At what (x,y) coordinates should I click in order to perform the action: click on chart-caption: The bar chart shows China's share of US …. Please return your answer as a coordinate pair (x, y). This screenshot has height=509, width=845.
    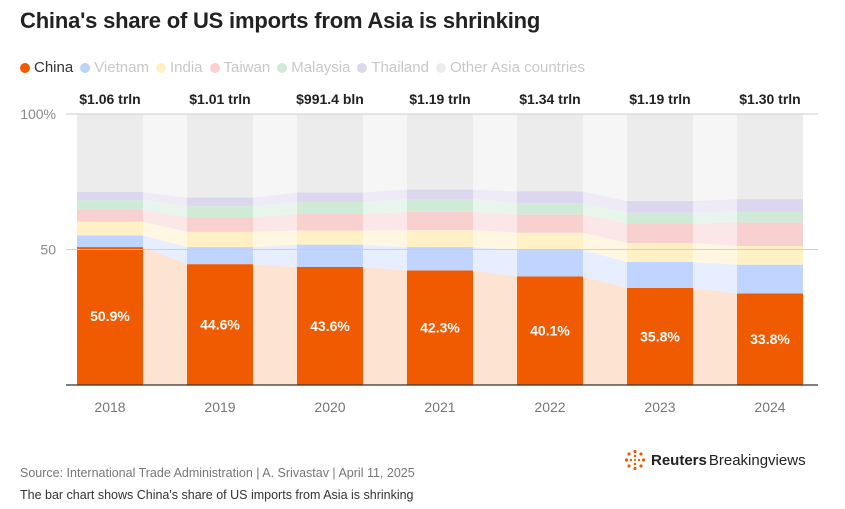
    Looking at the image, I should click on (217, 495).